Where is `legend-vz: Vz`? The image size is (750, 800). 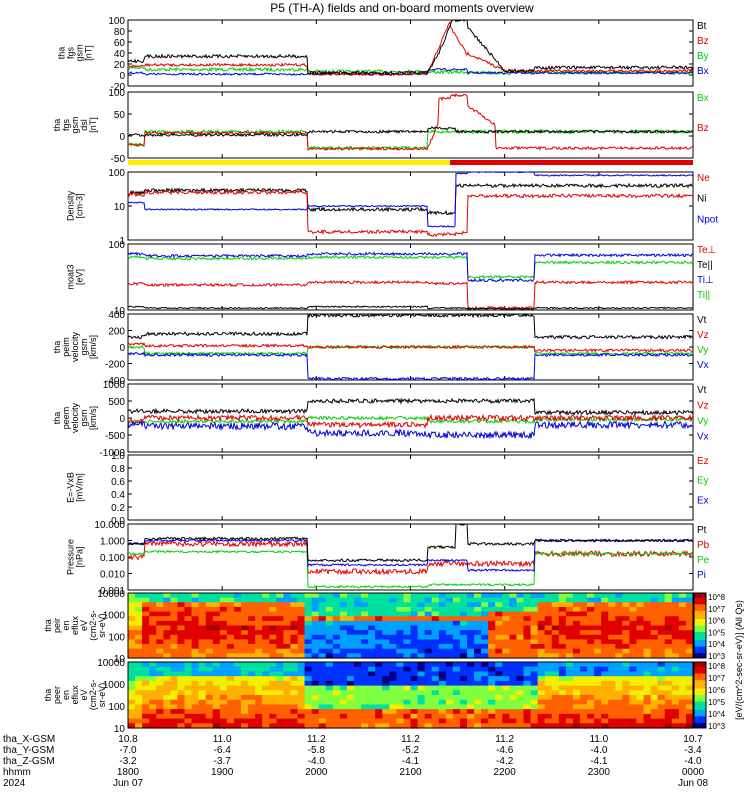 legend-vz: Vz is located at coordinates (703, 335).